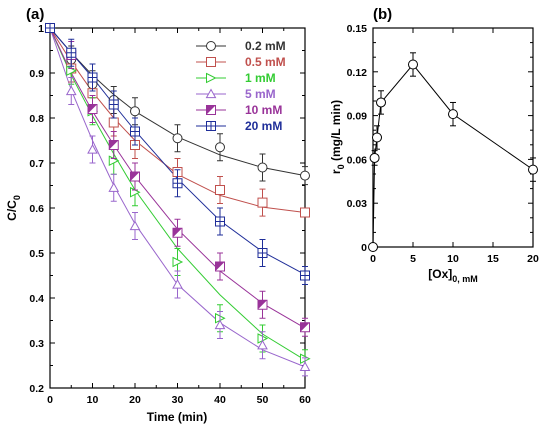 The height and width of the screenshot is (429, 550). I want to click on a-point-4-4-fill, so click(135, 176).